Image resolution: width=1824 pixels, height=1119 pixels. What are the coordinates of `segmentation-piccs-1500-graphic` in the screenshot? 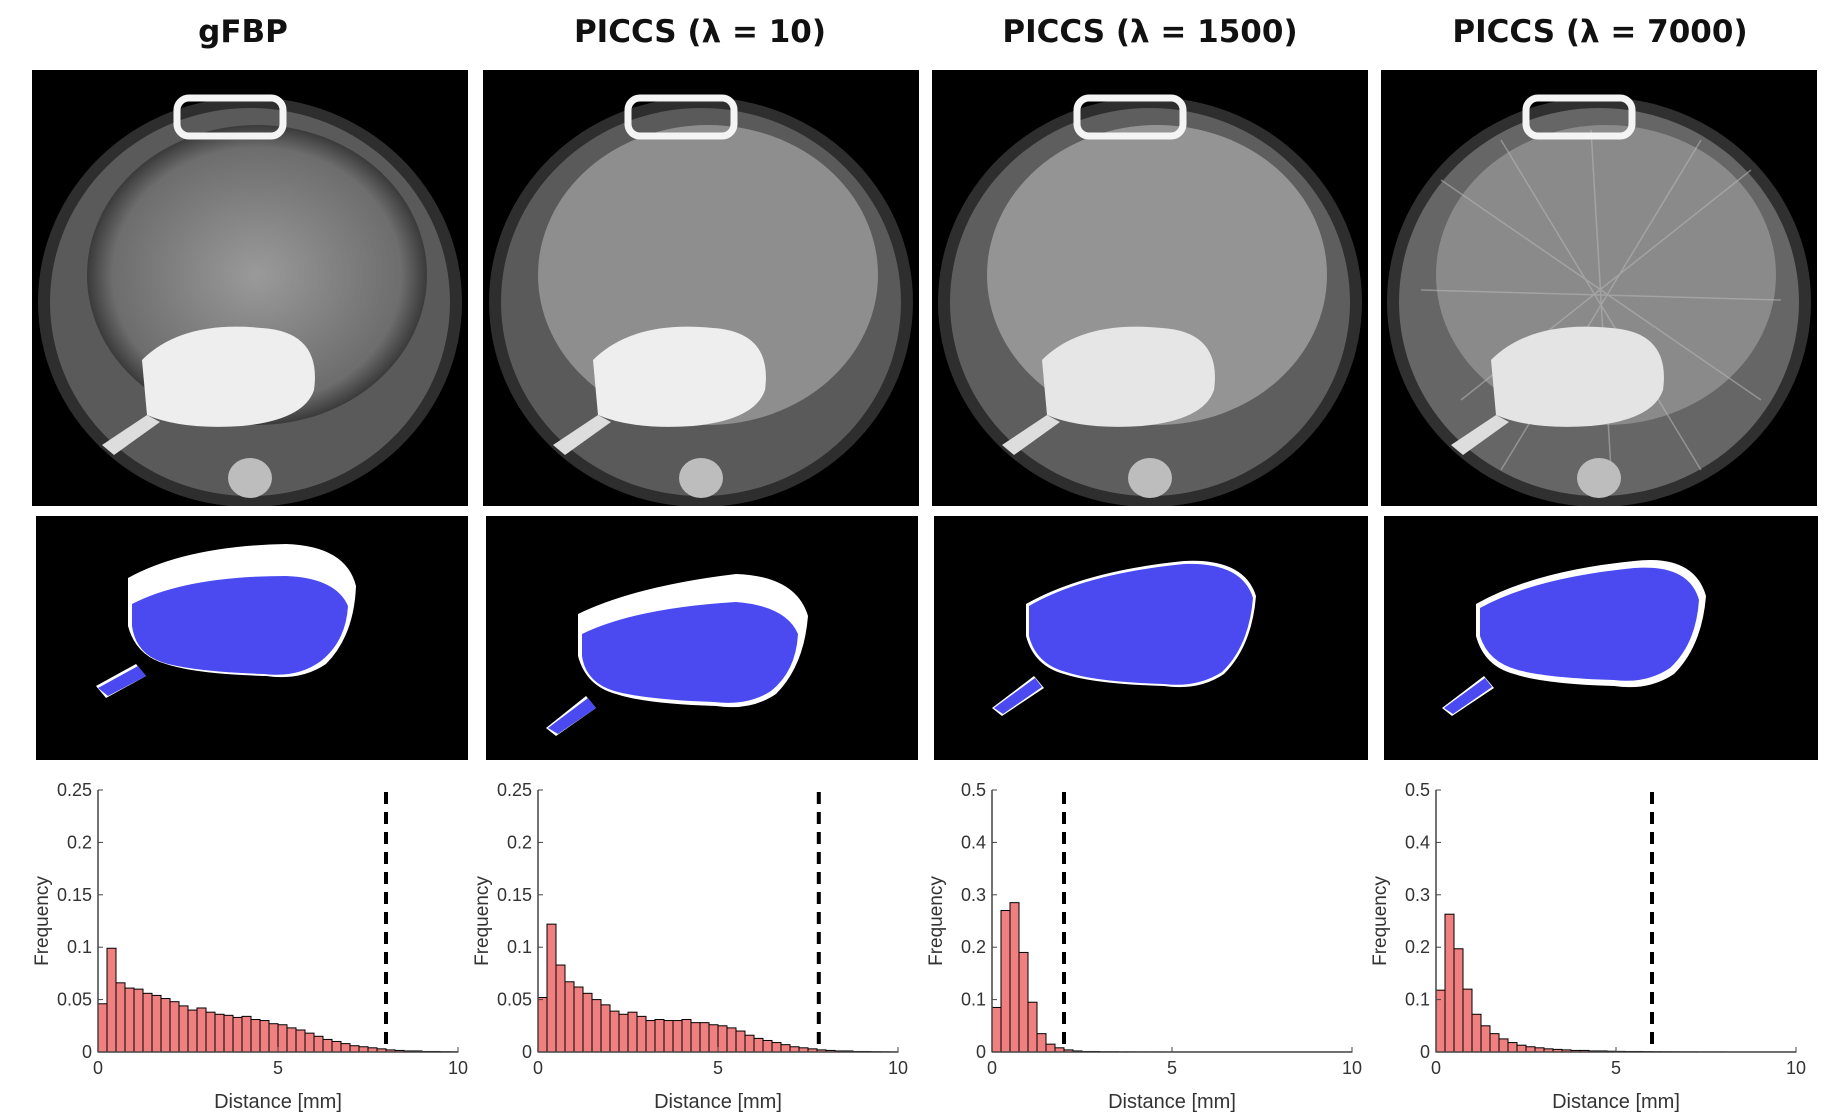 It's located at (1151, 638).